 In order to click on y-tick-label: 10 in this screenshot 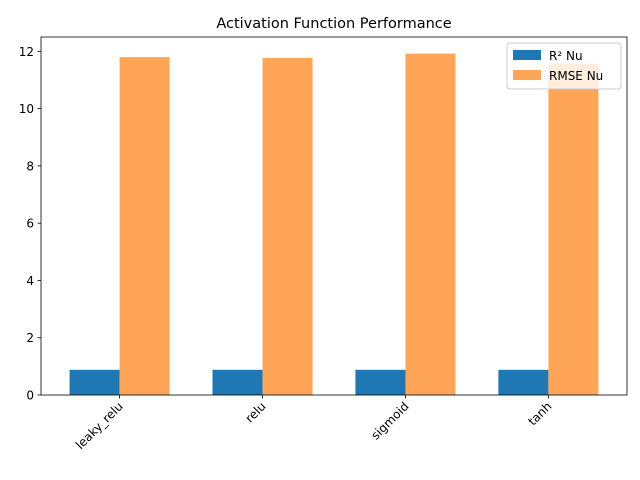, I will do `click(26, 109)`.